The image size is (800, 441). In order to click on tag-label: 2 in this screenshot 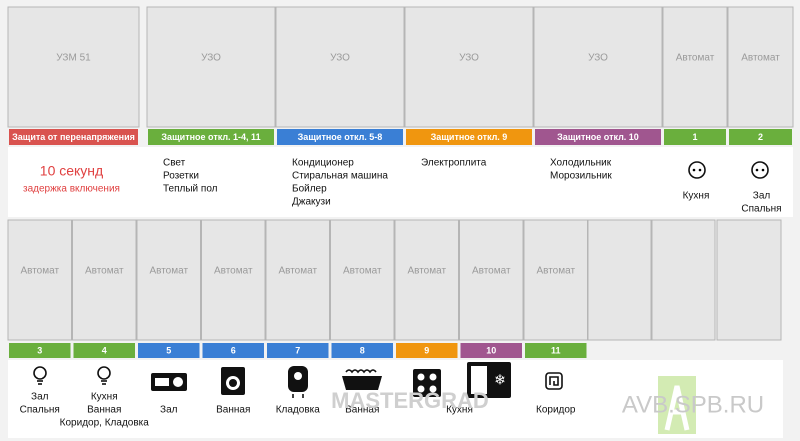, I will do `click(760, 137)`.